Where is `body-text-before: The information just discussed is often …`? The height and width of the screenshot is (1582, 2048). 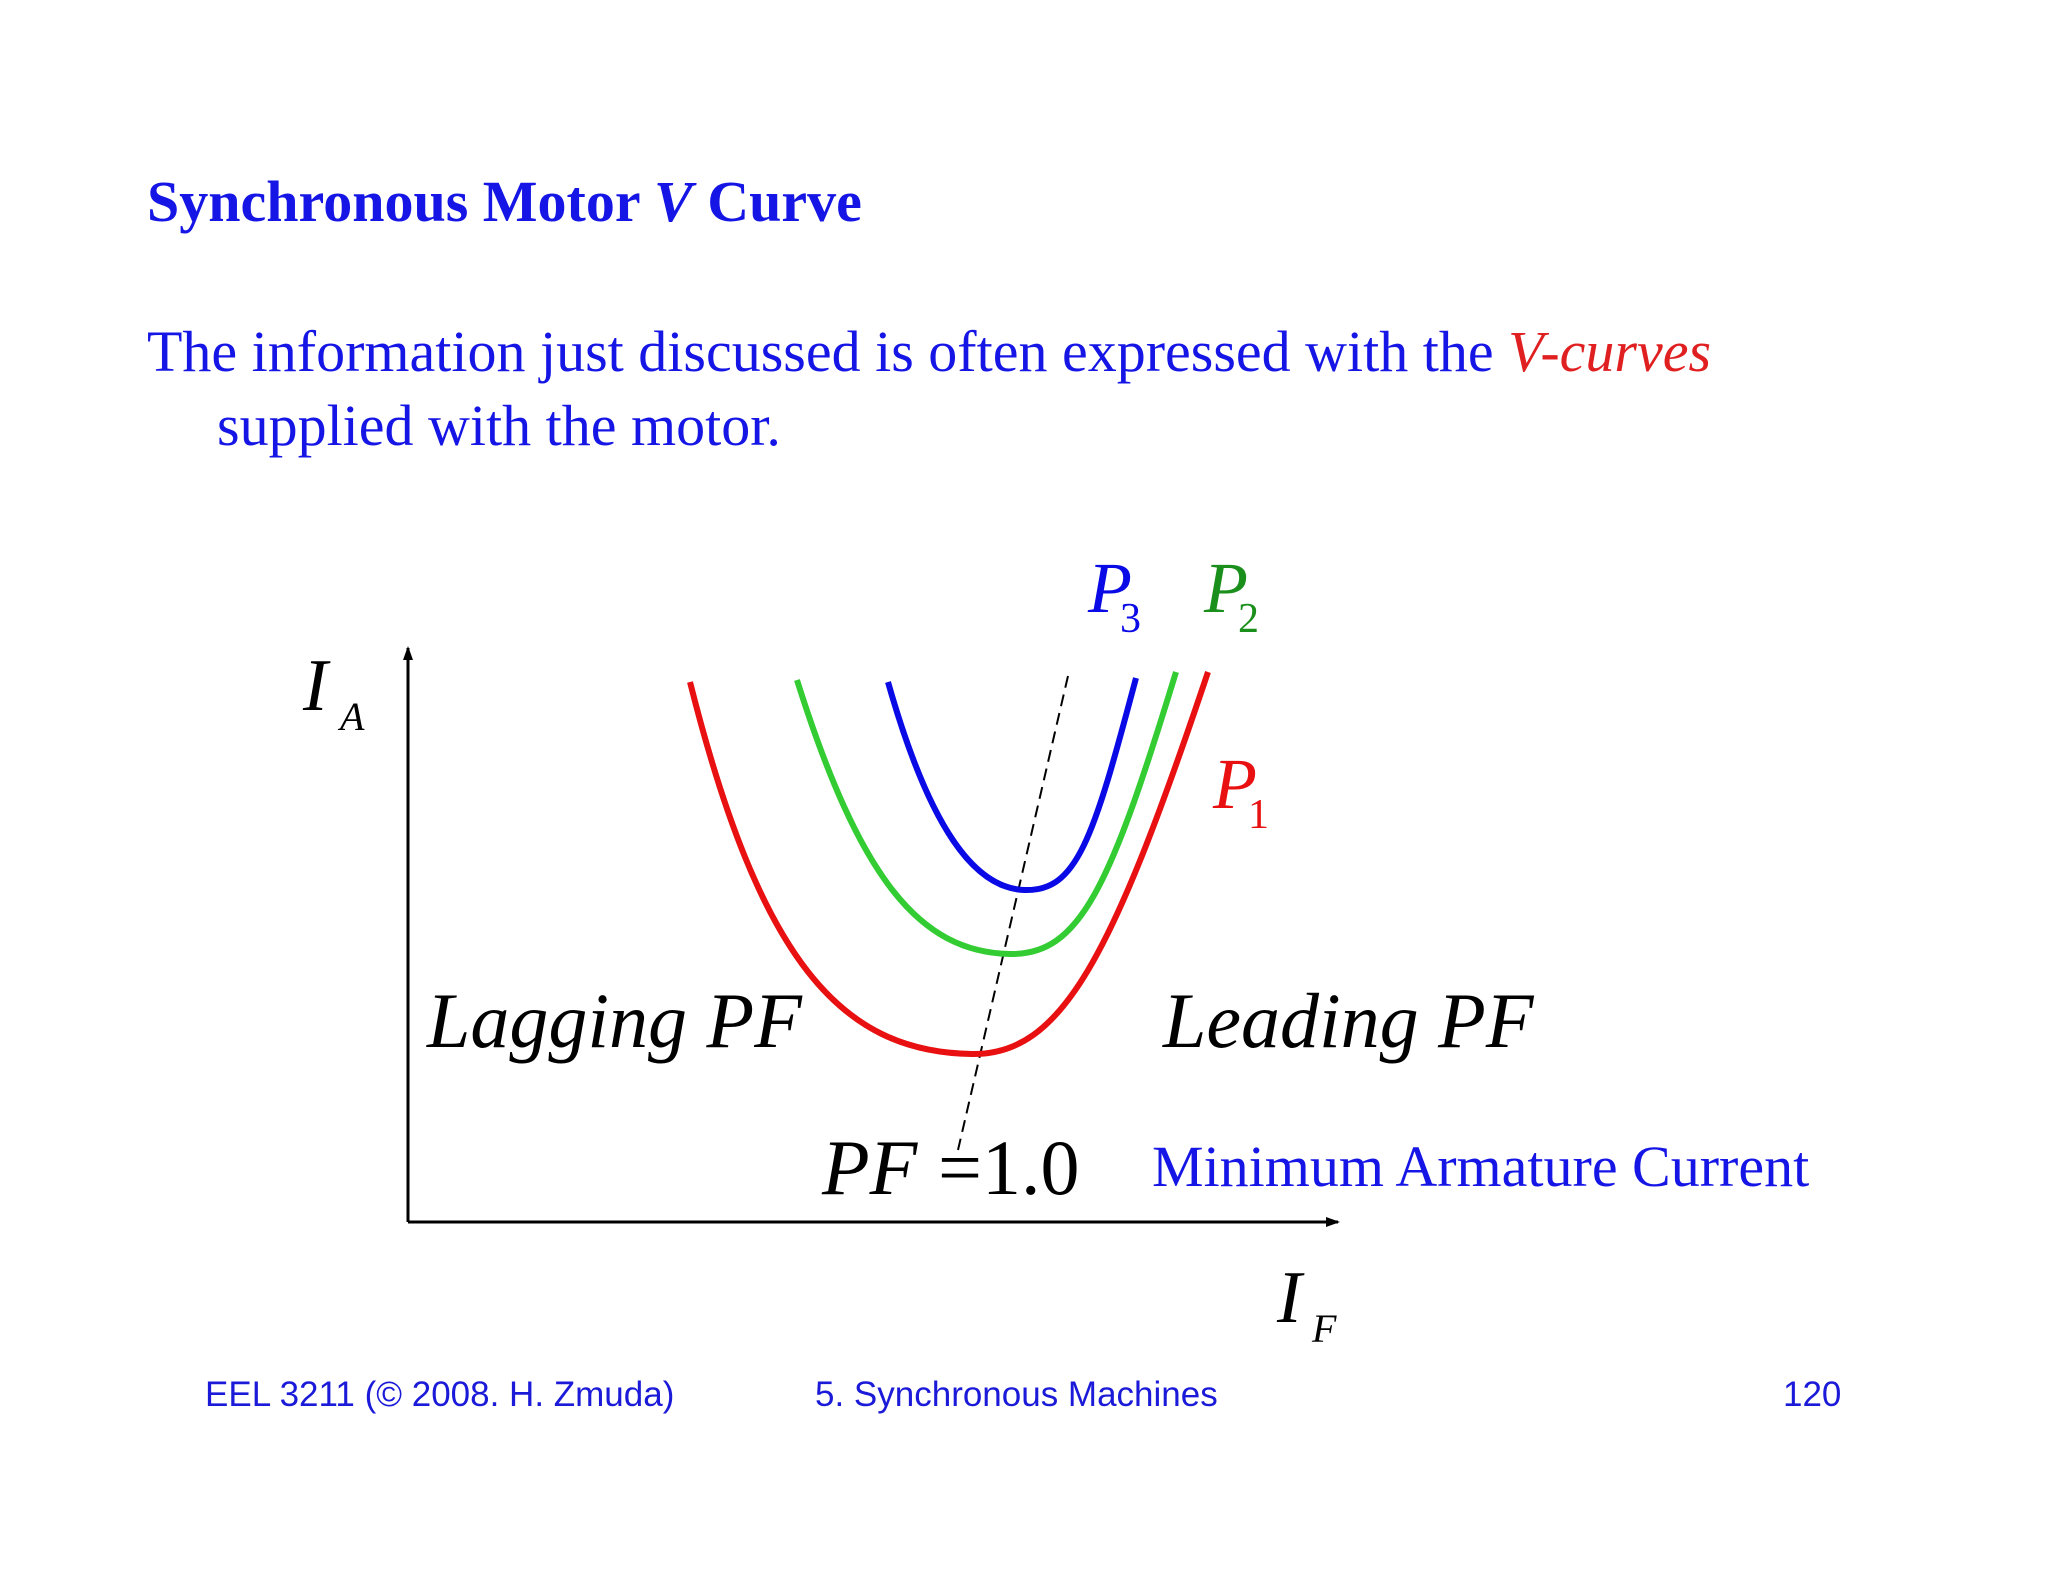 body-text-before: The information just discussed is often … is located at coordinates (828, 351).